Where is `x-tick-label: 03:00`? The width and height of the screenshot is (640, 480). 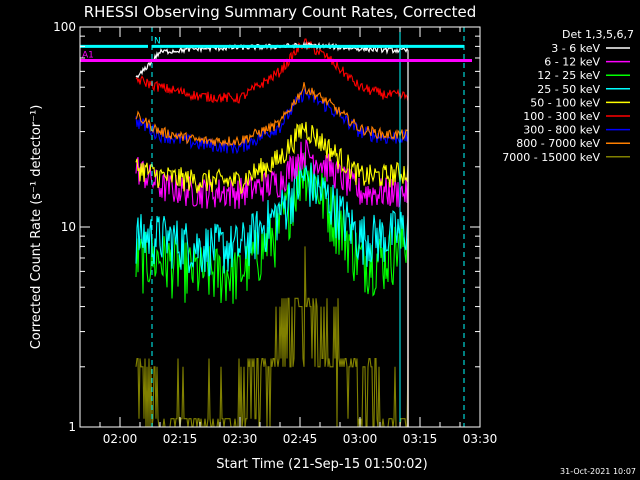
x-tick-label: 03:00 is located at coordinates (360, 439).